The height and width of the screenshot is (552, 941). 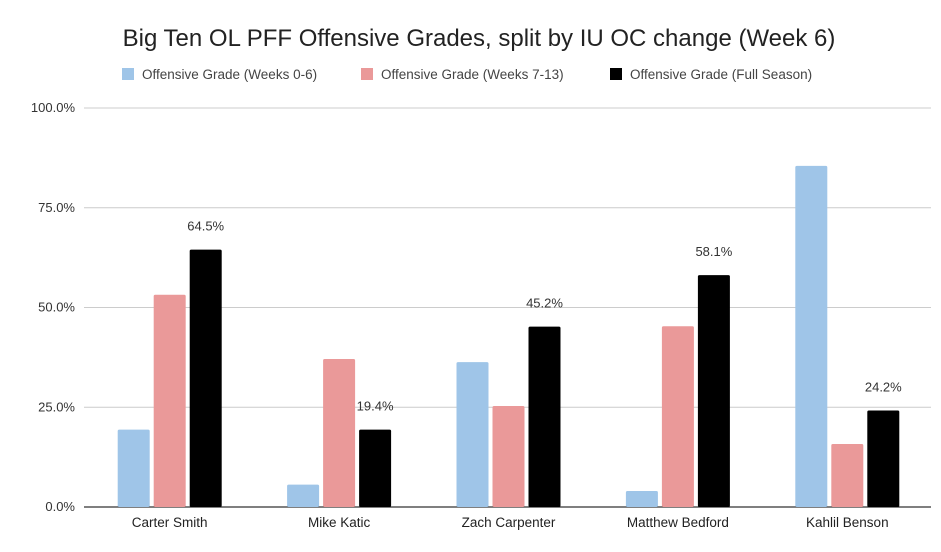 I want to click on bar-series3-zach-carpenter, so click(x=544, y=416).